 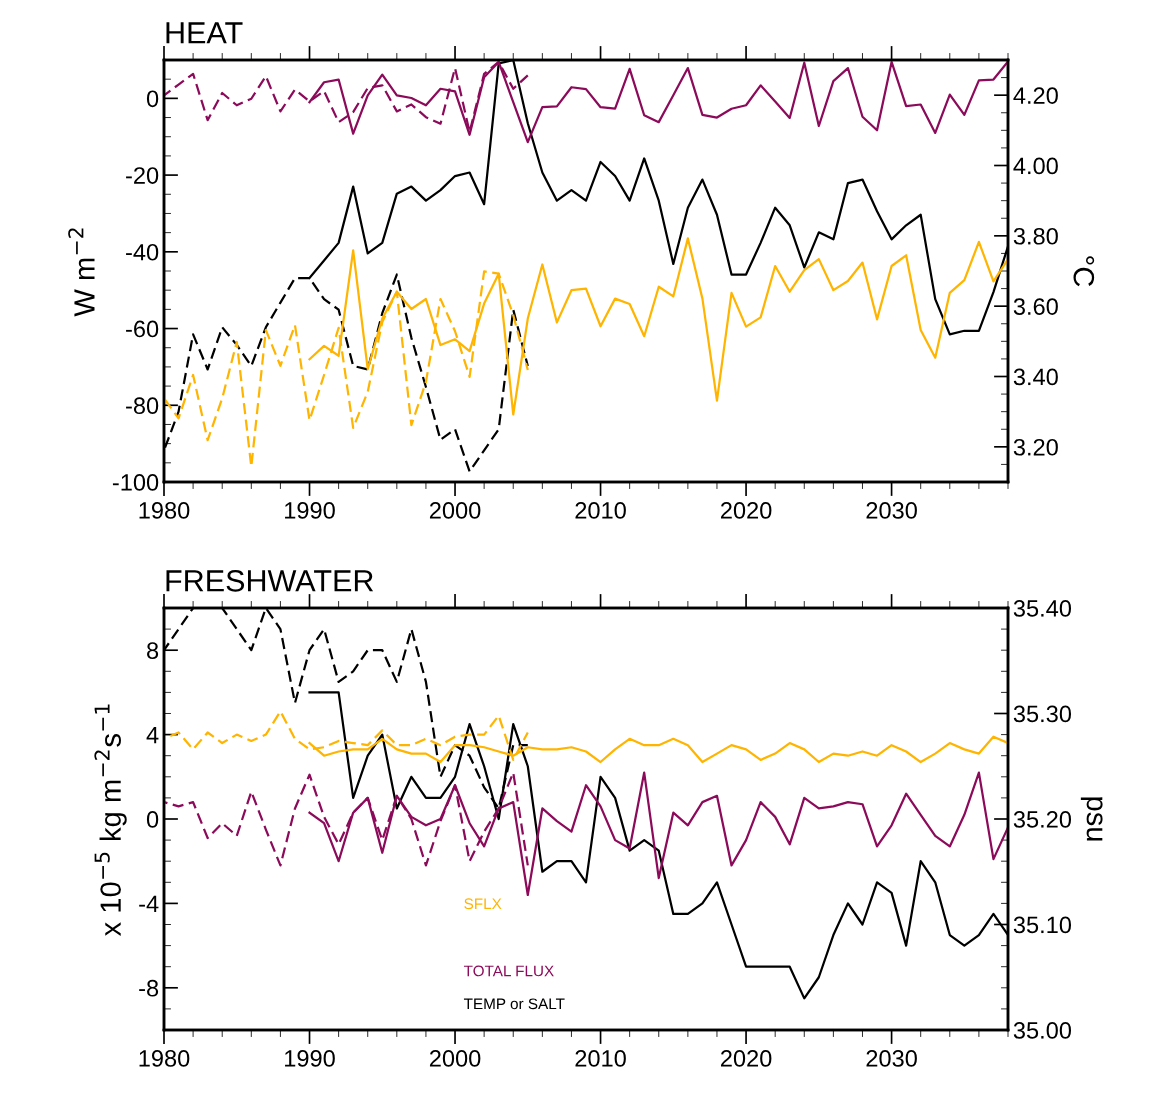 What do you see at coordinates (1035, 377) in the screenshot?
I see `y2-tick-label: 3.40` at bounding box center [1035, 377].